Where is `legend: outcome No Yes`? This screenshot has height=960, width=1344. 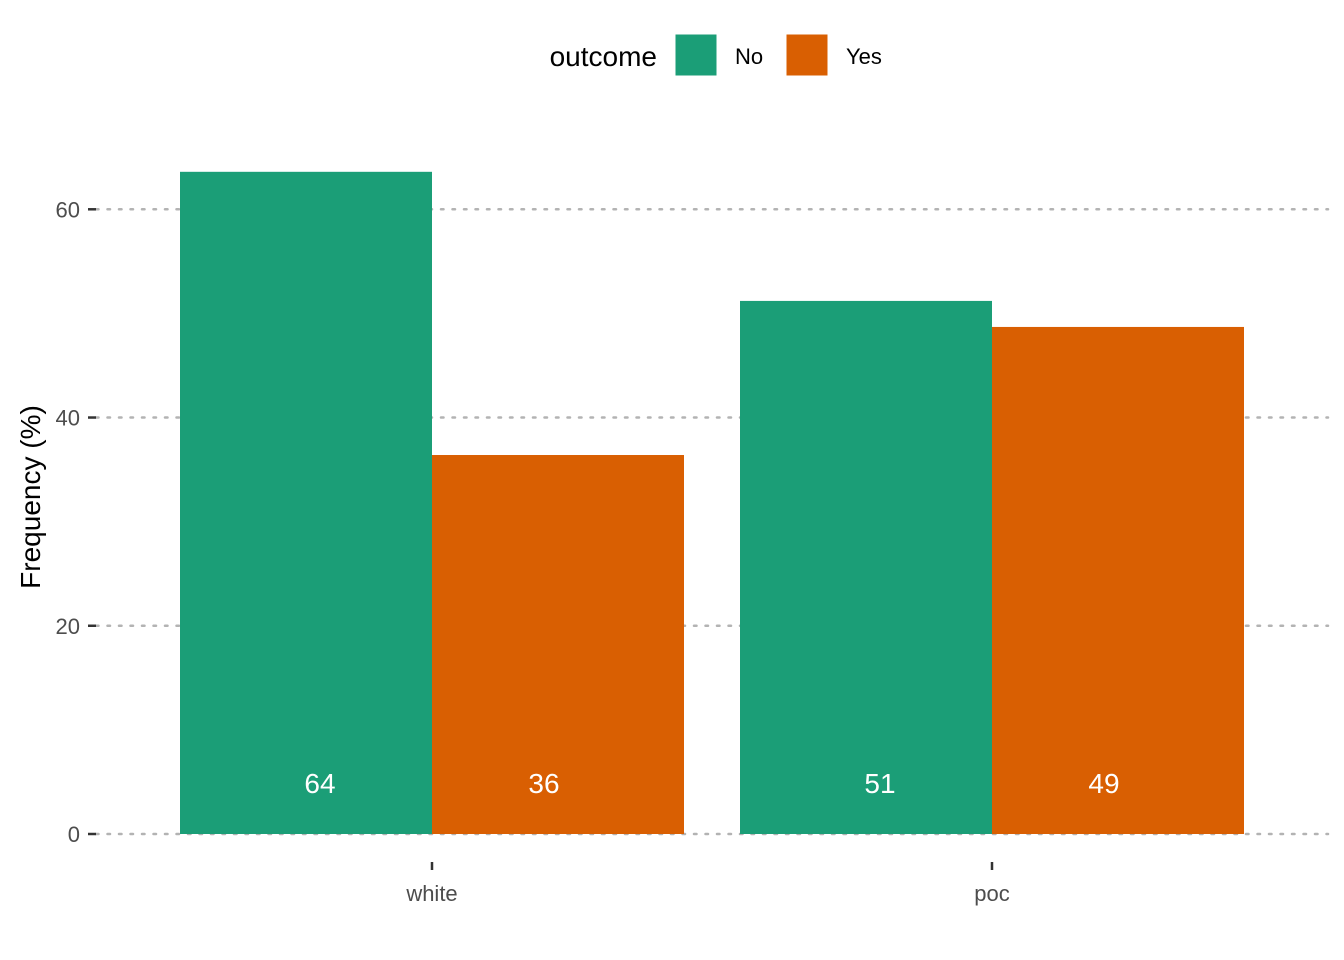 legend: outcome No Yes is located at coordinates (716, 55).